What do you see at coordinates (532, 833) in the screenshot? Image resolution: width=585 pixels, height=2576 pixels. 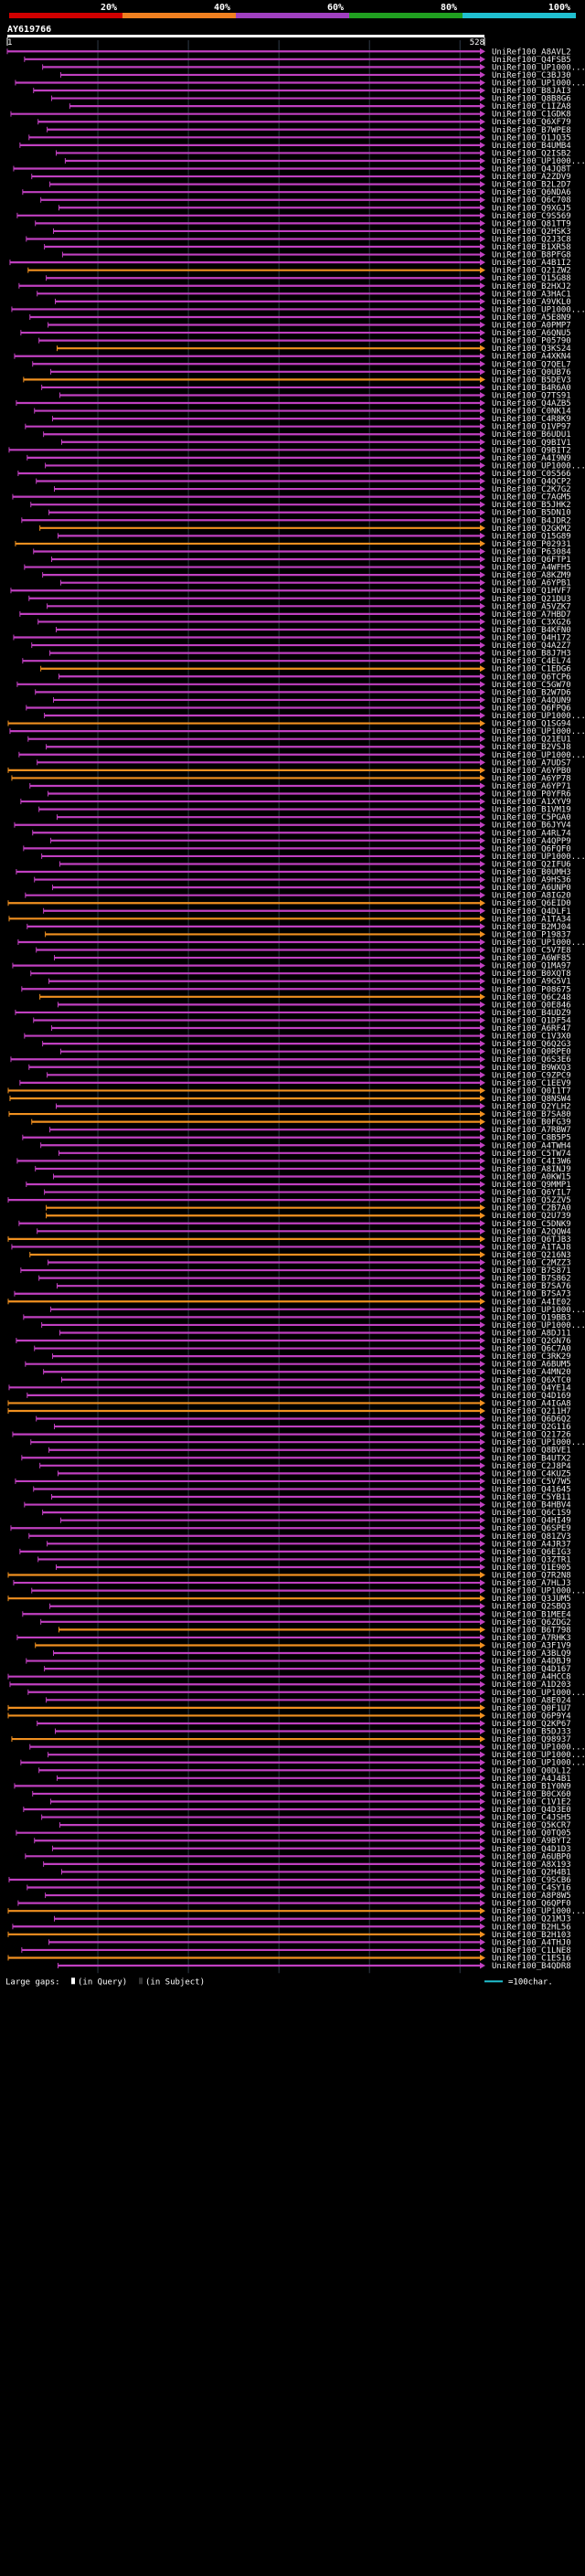 I see `hit-label: UniRef100_A4RL74` at bounding box center [532, 833].